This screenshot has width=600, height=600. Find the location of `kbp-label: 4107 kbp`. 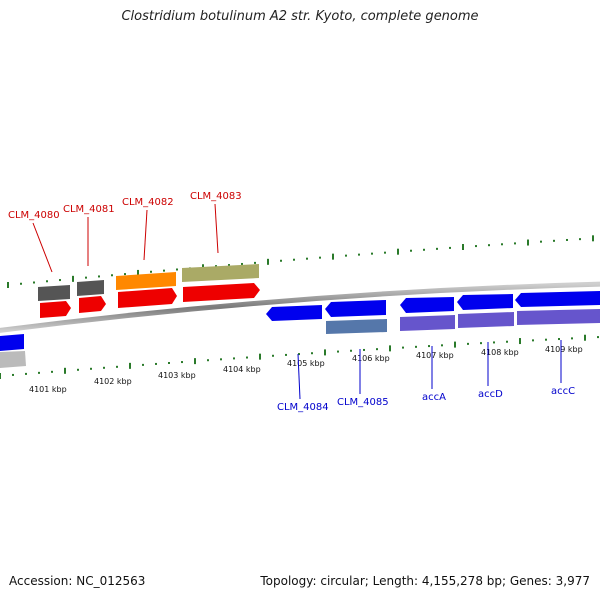

kbp-label: 4107 kbp is located at coordinates (435, 355).